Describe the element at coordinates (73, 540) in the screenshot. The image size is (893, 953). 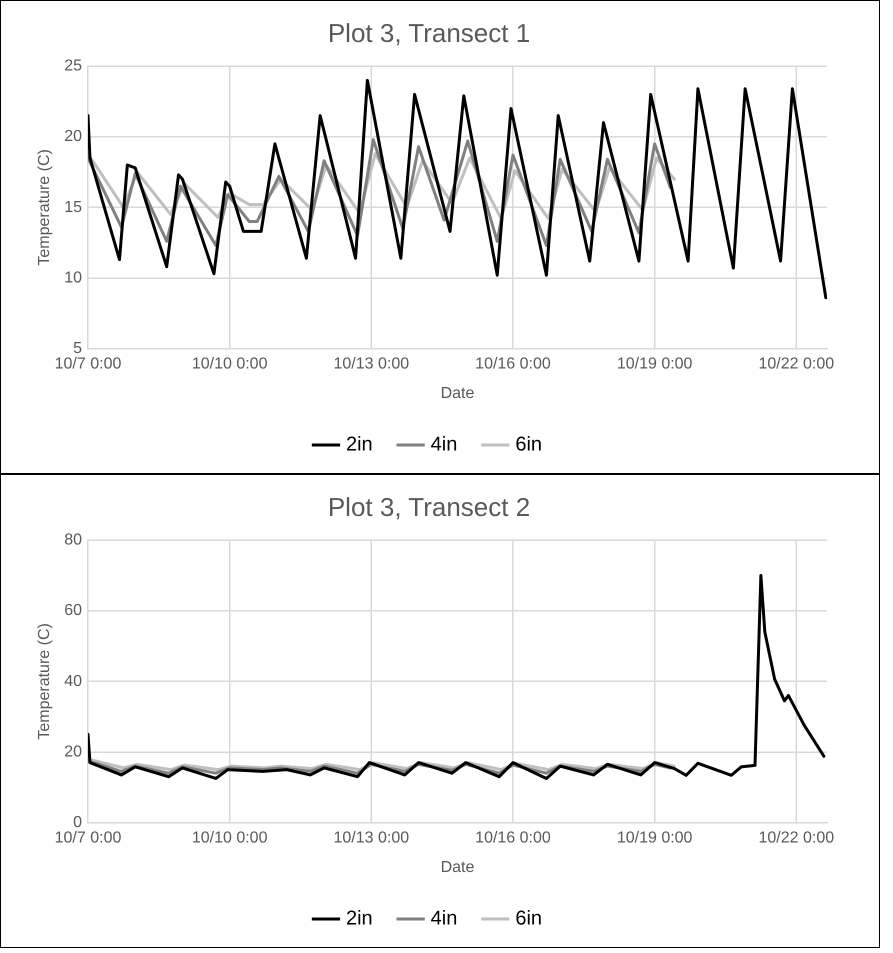
I see `y-tick-label: 80` at that location.